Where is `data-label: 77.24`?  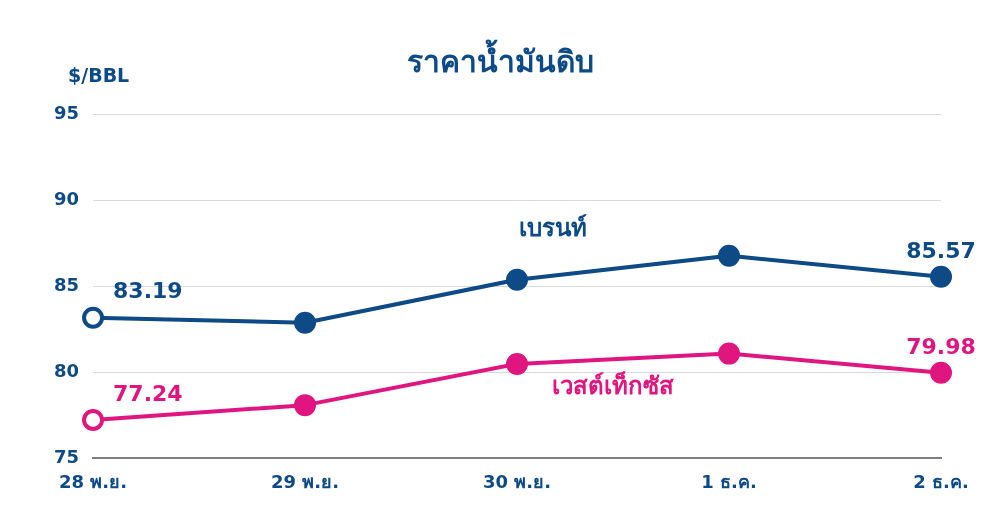 data-label: 77.24 is located at coordinates (148, 393).